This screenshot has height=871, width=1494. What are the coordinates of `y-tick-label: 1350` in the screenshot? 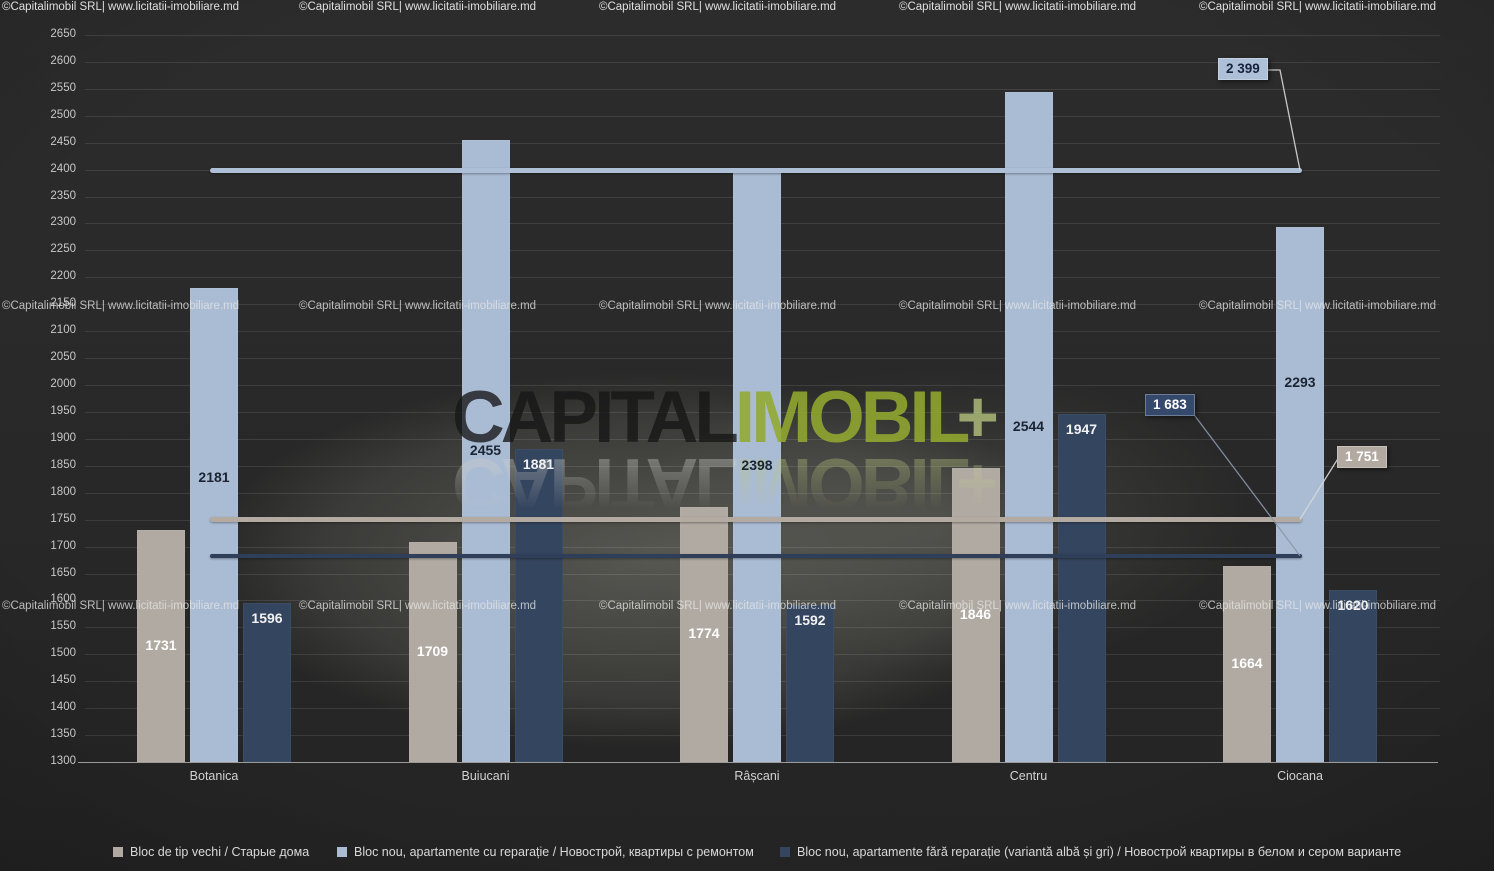 It's located at (63, 734).